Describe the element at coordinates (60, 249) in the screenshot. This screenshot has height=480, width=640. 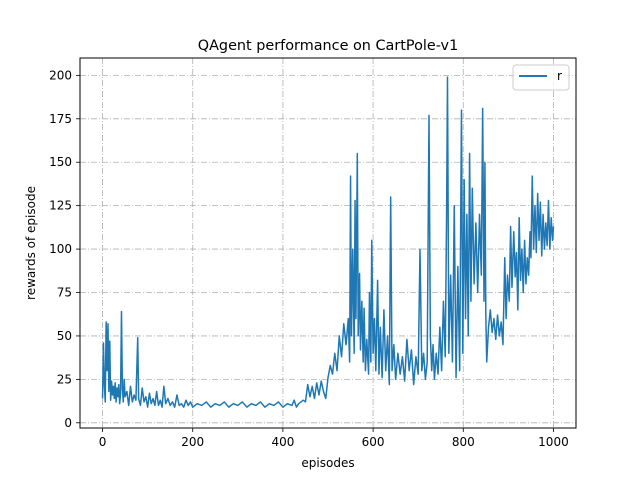
I see `y-tick-label: 100` at that location.